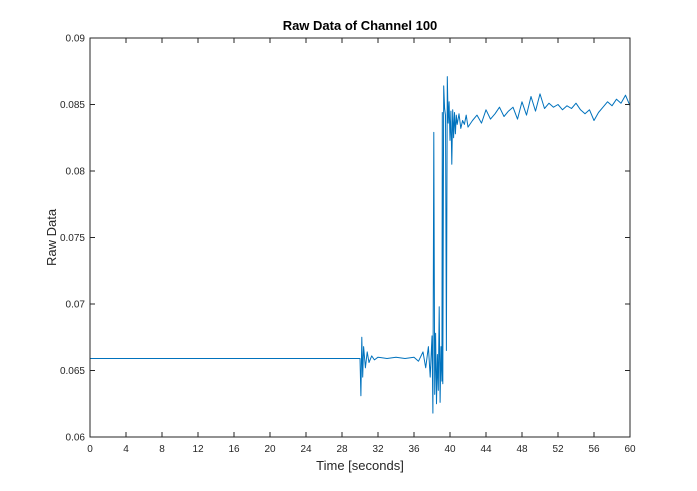  What do you see at coordinates (594, 449) in the screenshot?
I see `x-tick-label: 56` at bounding box center [594, 449].